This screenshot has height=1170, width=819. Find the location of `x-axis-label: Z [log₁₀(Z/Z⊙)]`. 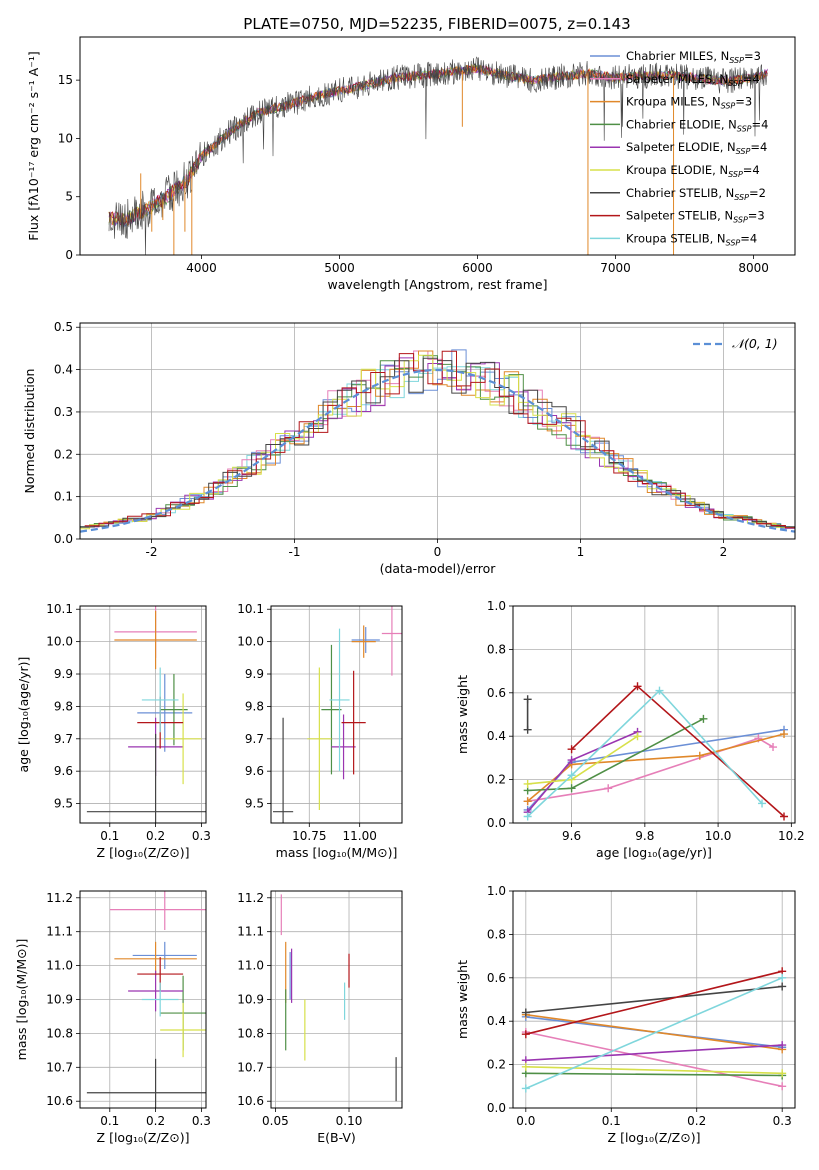

x-axis-label: Z [log₁₀(Z/Z⊙)] is located at coordinates (143, 852).